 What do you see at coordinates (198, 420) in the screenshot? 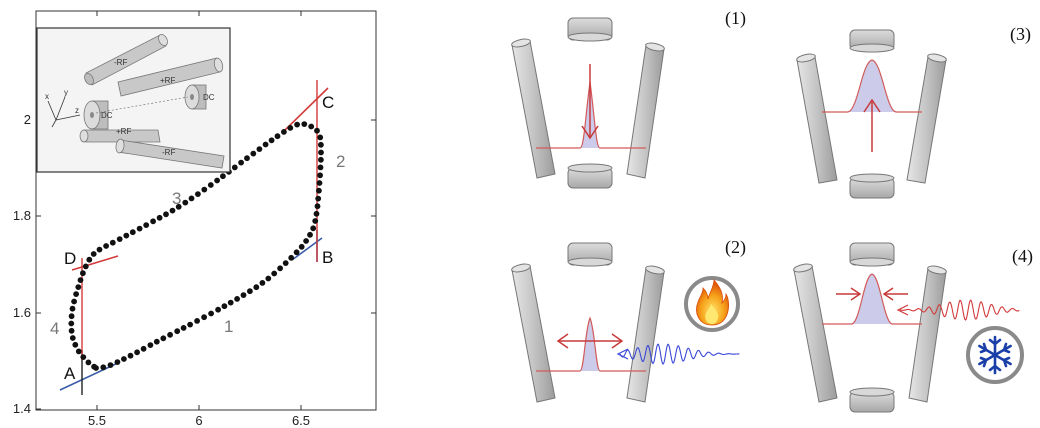
I see `x-tick-label: 6` at bounding box center [198, 420].